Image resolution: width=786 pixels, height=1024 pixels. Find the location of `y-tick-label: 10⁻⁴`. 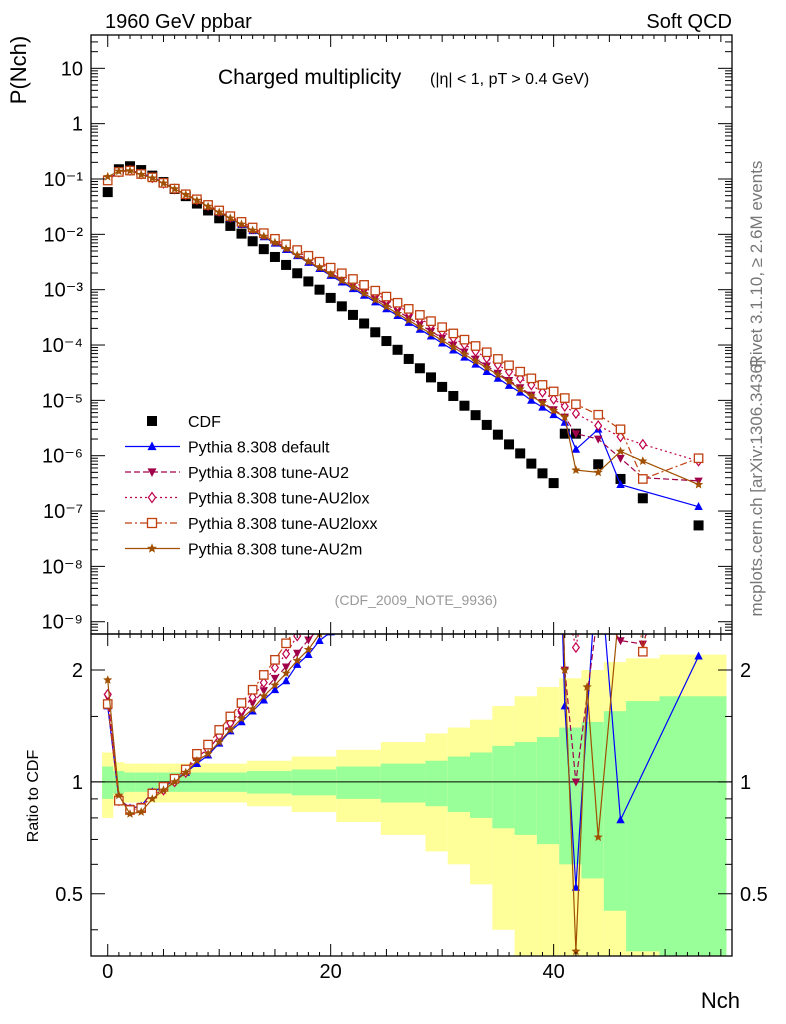

y-tick-label: 10⁻⁴ is located at coordinates (62, 346).